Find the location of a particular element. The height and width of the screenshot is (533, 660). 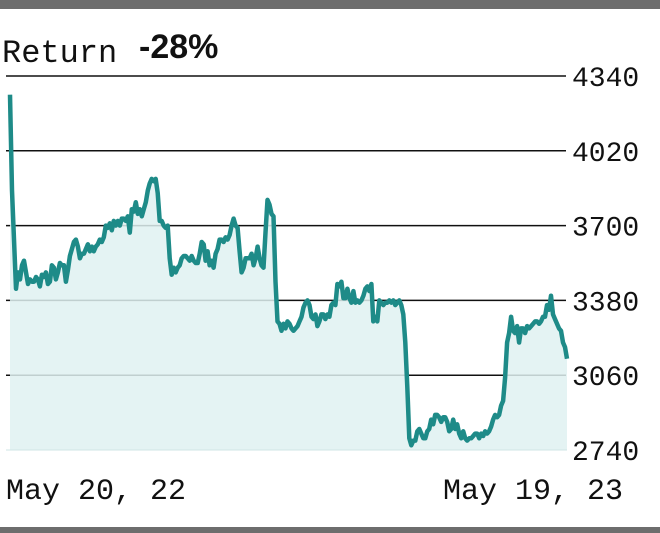

y-tick-label: 3060 is located at coordinates (605, 378).